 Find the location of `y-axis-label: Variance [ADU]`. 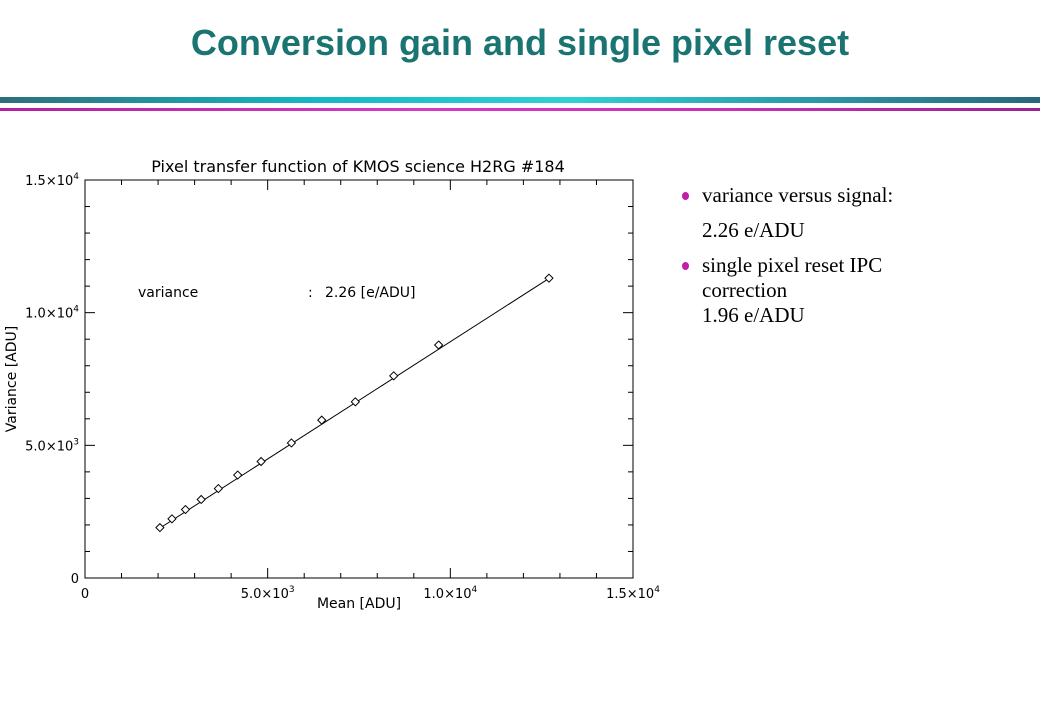

y-axis-label: Variance [ADU] is located at coordinates (12, 379).